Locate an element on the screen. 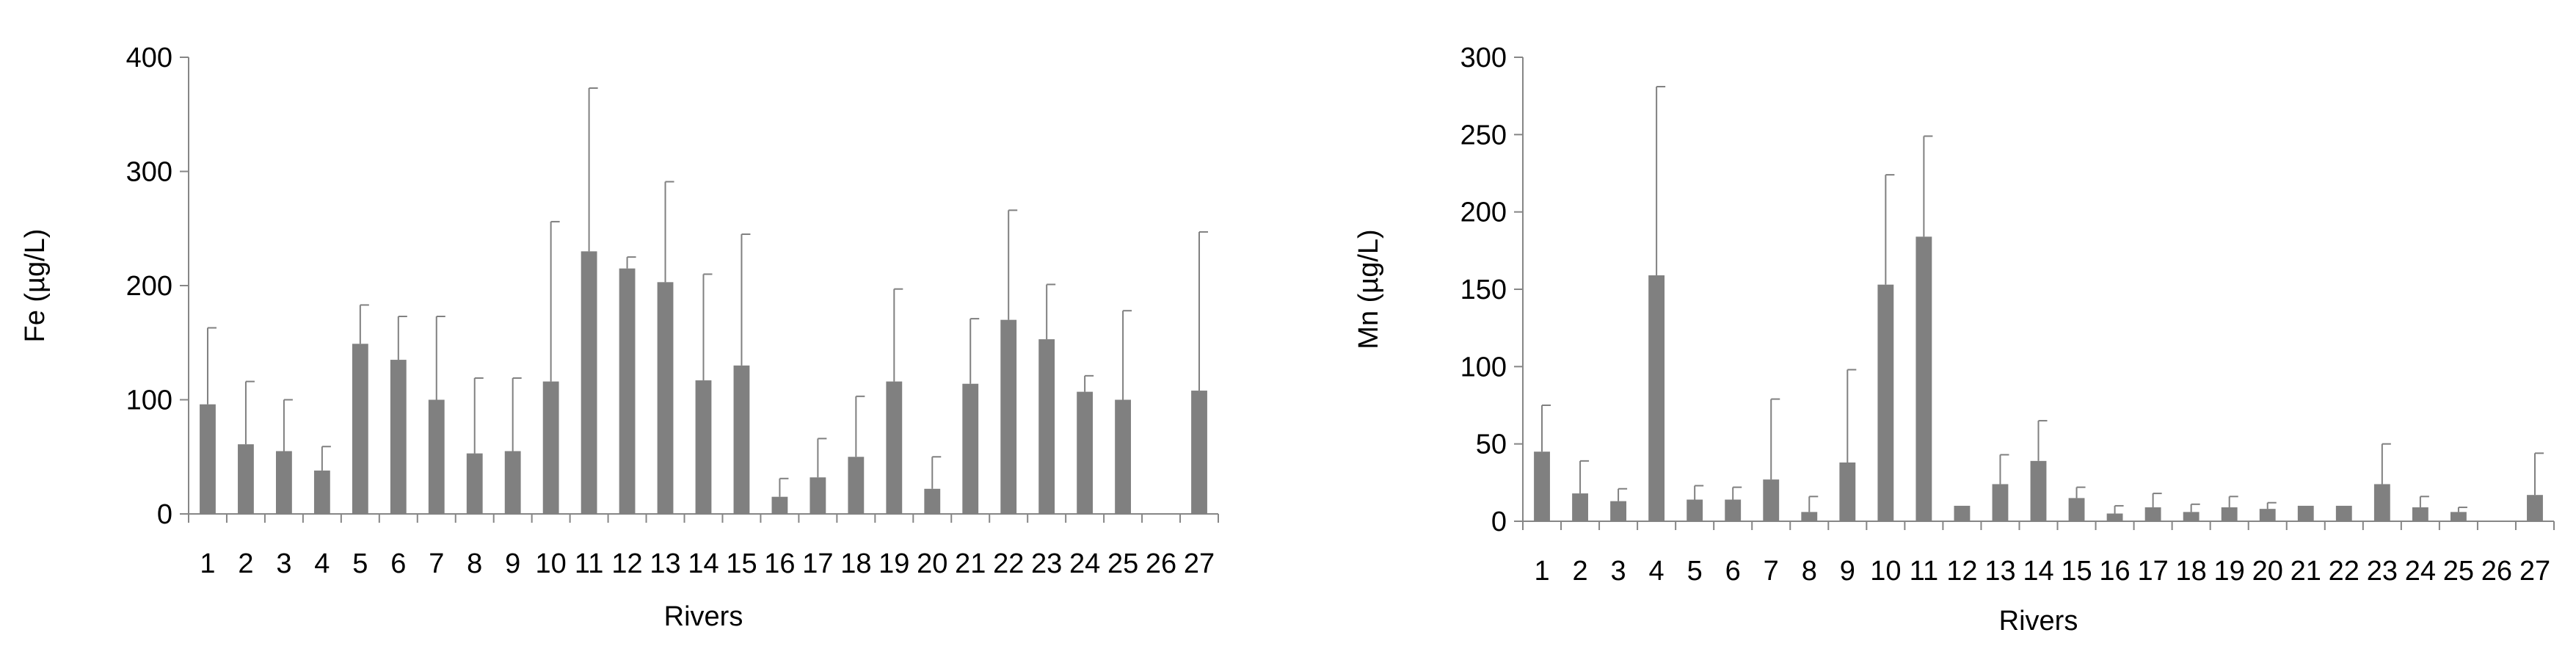 The width and height of the screenshot is (2576, 649). x-tick-label: 5 is located at coordinates (1695, 571).